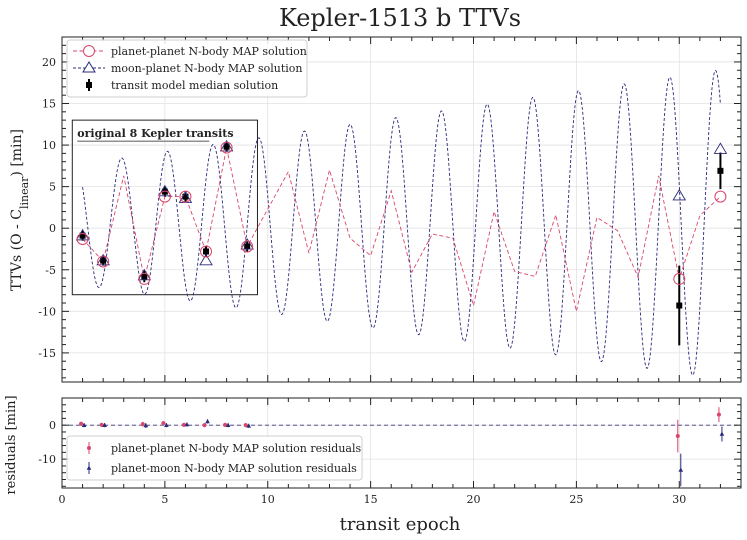  I want to click on legend-planet-label: planet-planet N-body MAP solution, so click(209, 51).